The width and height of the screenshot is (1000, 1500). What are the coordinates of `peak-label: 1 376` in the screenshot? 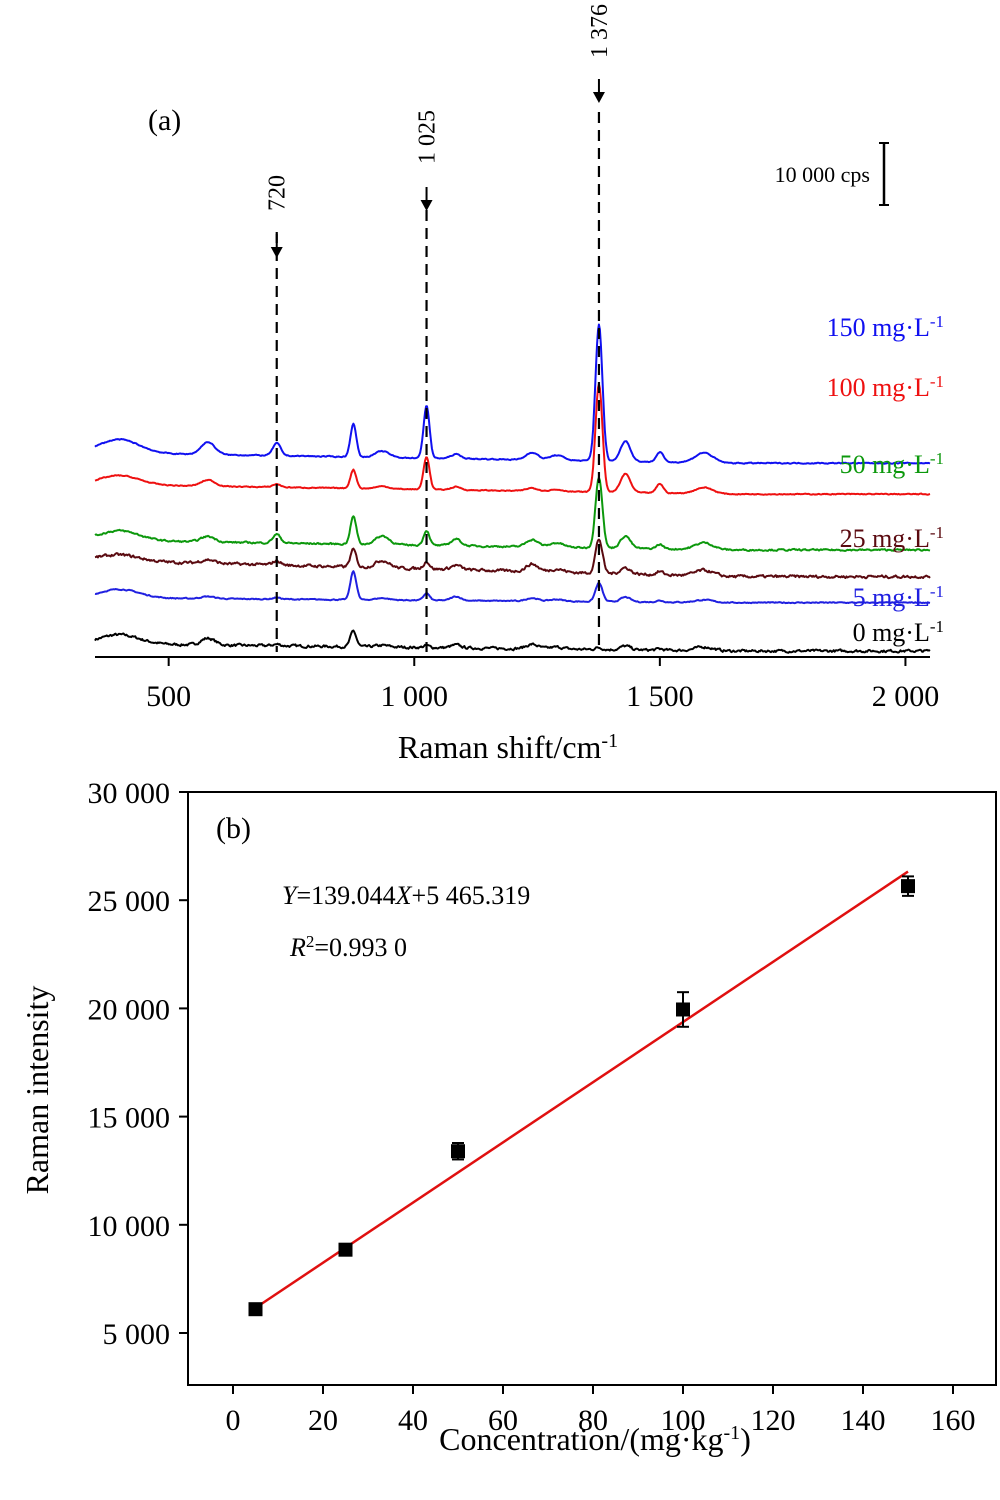 It's located at (600, 31).